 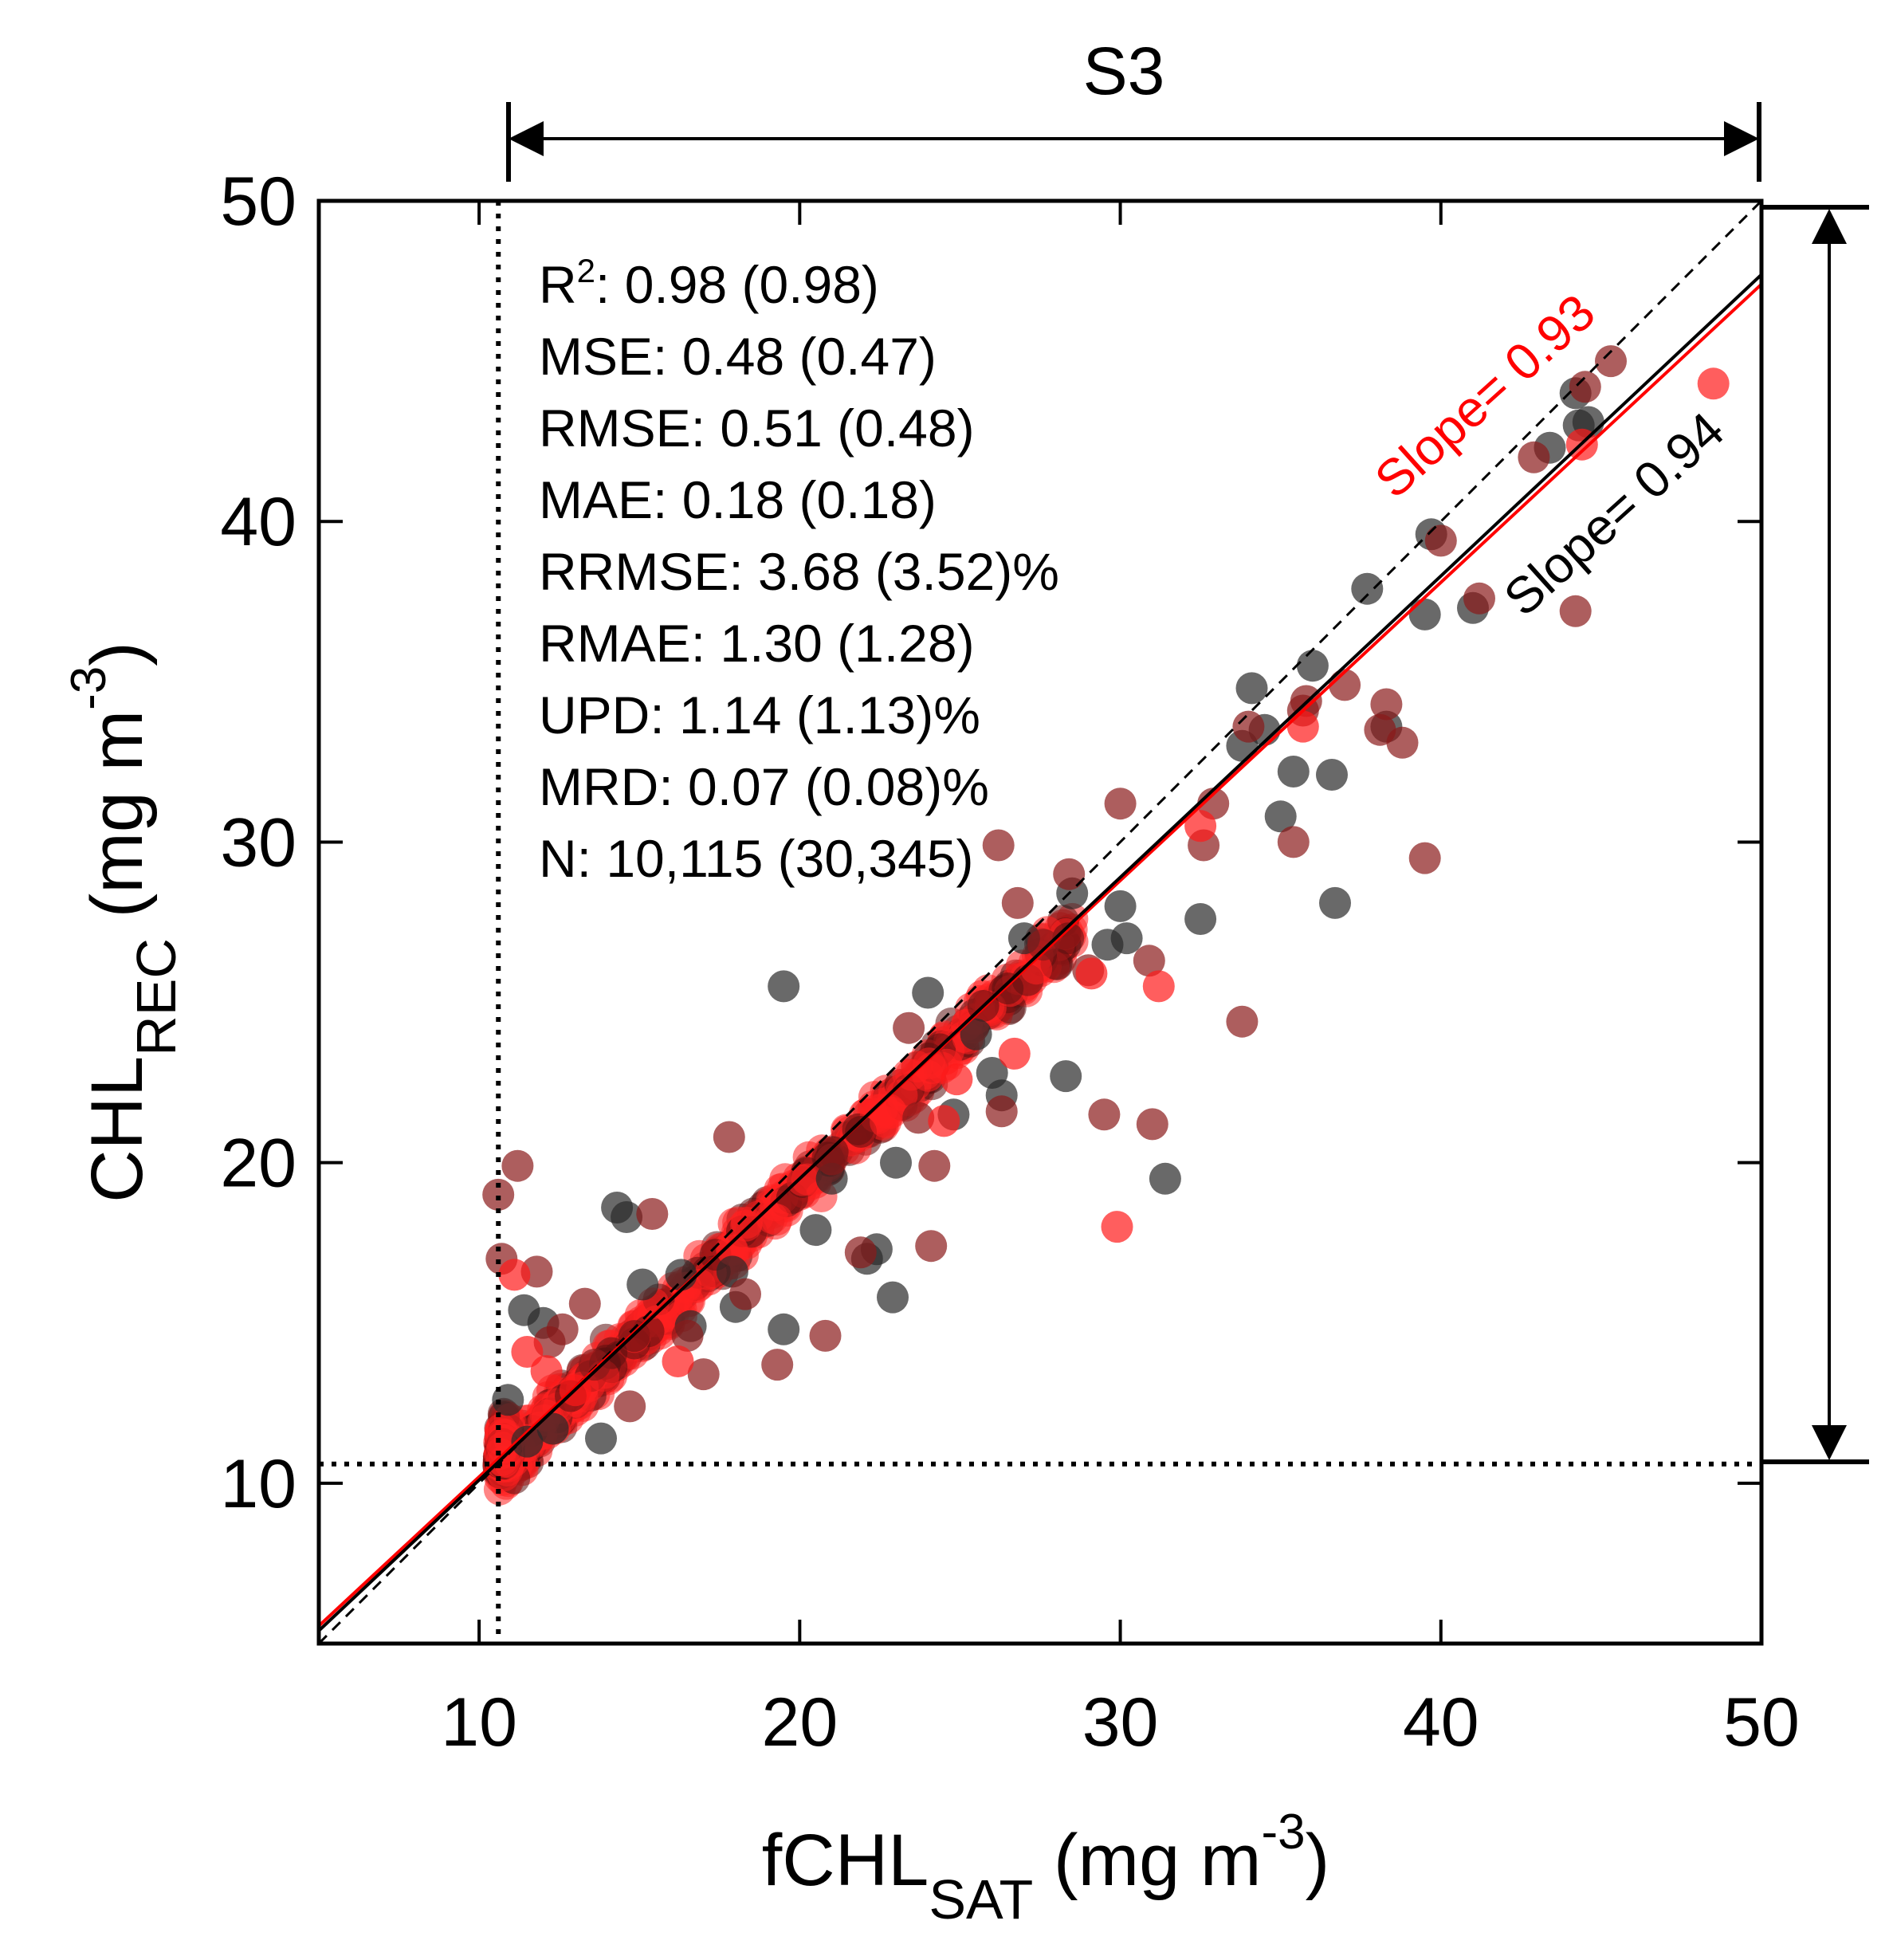 What do you see at coordinates (757, 428) in the screenshot?
I see `stats-line: RMSE: 0.51 (0.48)` at bounding box center [757, 428].